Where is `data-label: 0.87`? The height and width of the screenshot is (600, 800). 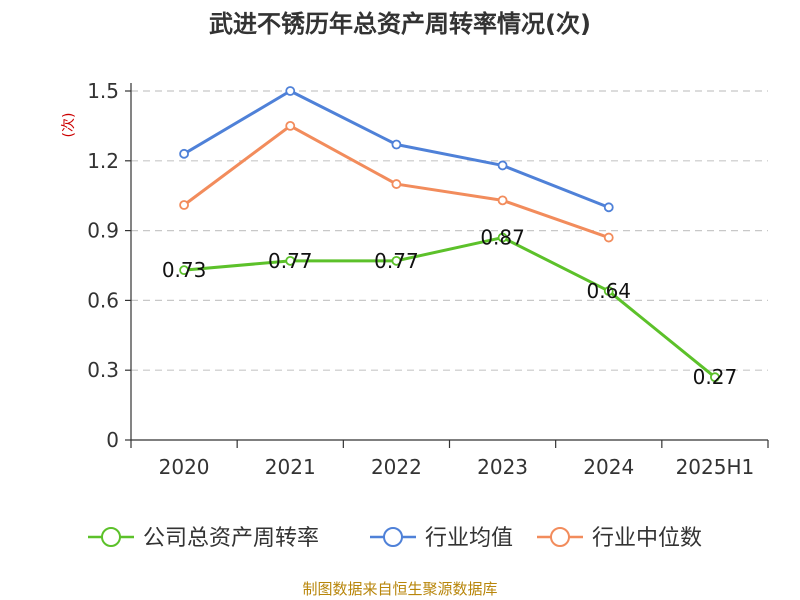 data-label: 0.87 is located at coordinates (502, 238).